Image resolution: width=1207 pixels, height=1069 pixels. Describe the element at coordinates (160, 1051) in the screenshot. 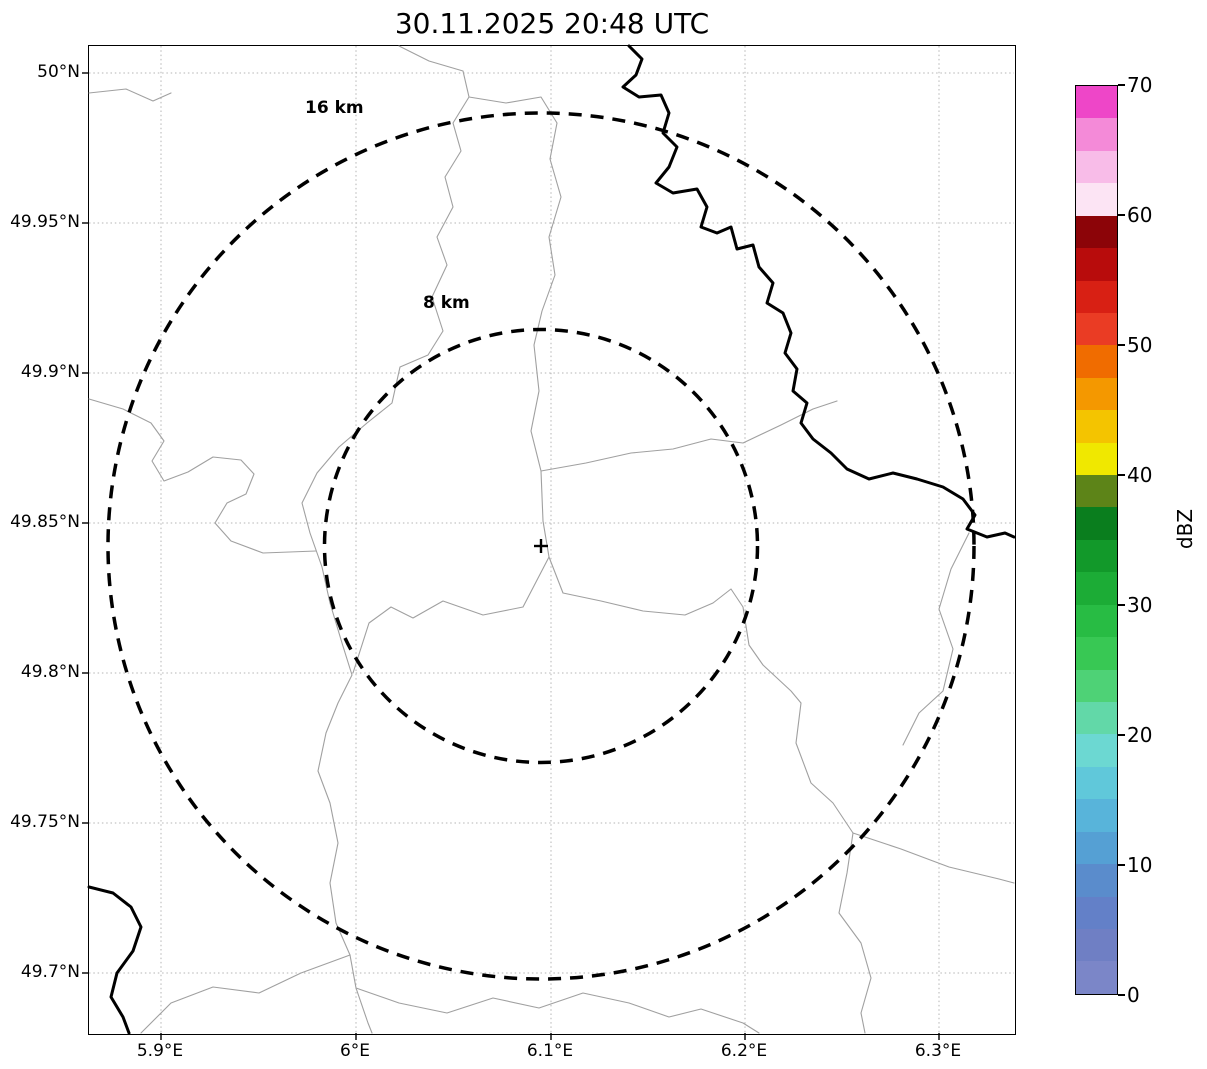

I see `x-tick-label: 5.9°E` at that location.